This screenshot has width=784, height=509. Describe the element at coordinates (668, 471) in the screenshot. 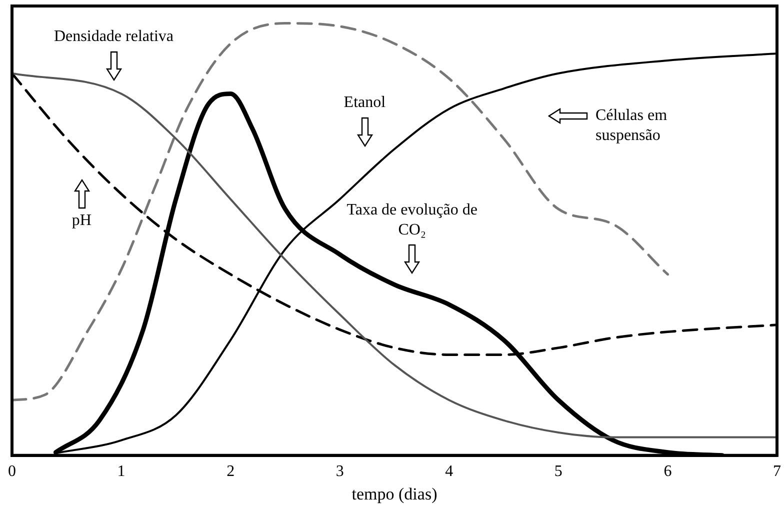

I see `x-tick-label: 6` at that location.